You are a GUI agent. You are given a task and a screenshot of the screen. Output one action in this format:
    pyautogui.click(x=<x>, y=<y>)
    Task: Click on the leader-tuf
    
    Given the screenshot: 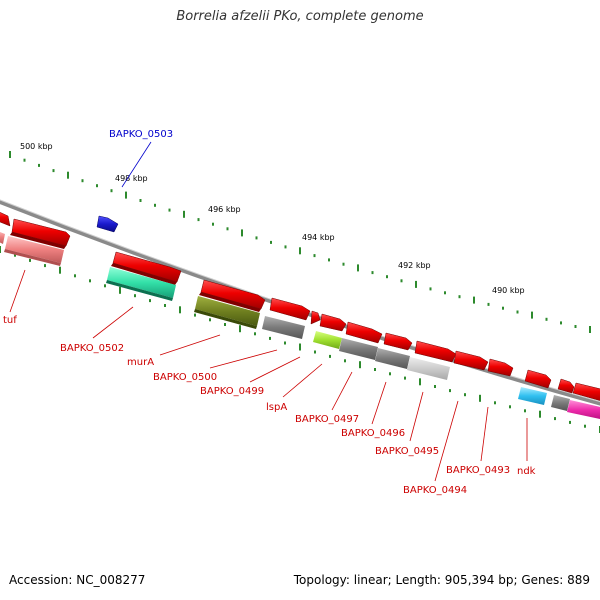 What is the action you would take?
    pyautogui.click(x=17, y=291)
    